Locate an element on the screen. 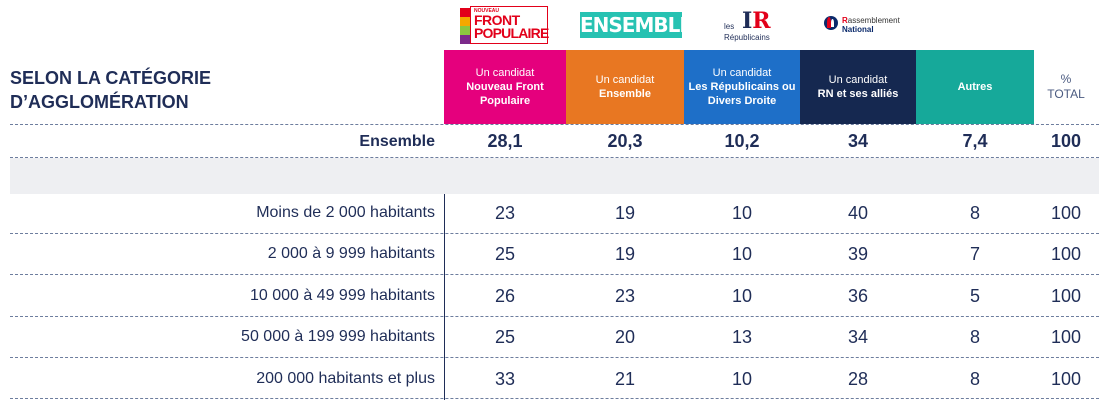 Image resolution: width=1099 pixels, height=404 pixels. cell-nfp: 33 is located at coordinates (505, 379).